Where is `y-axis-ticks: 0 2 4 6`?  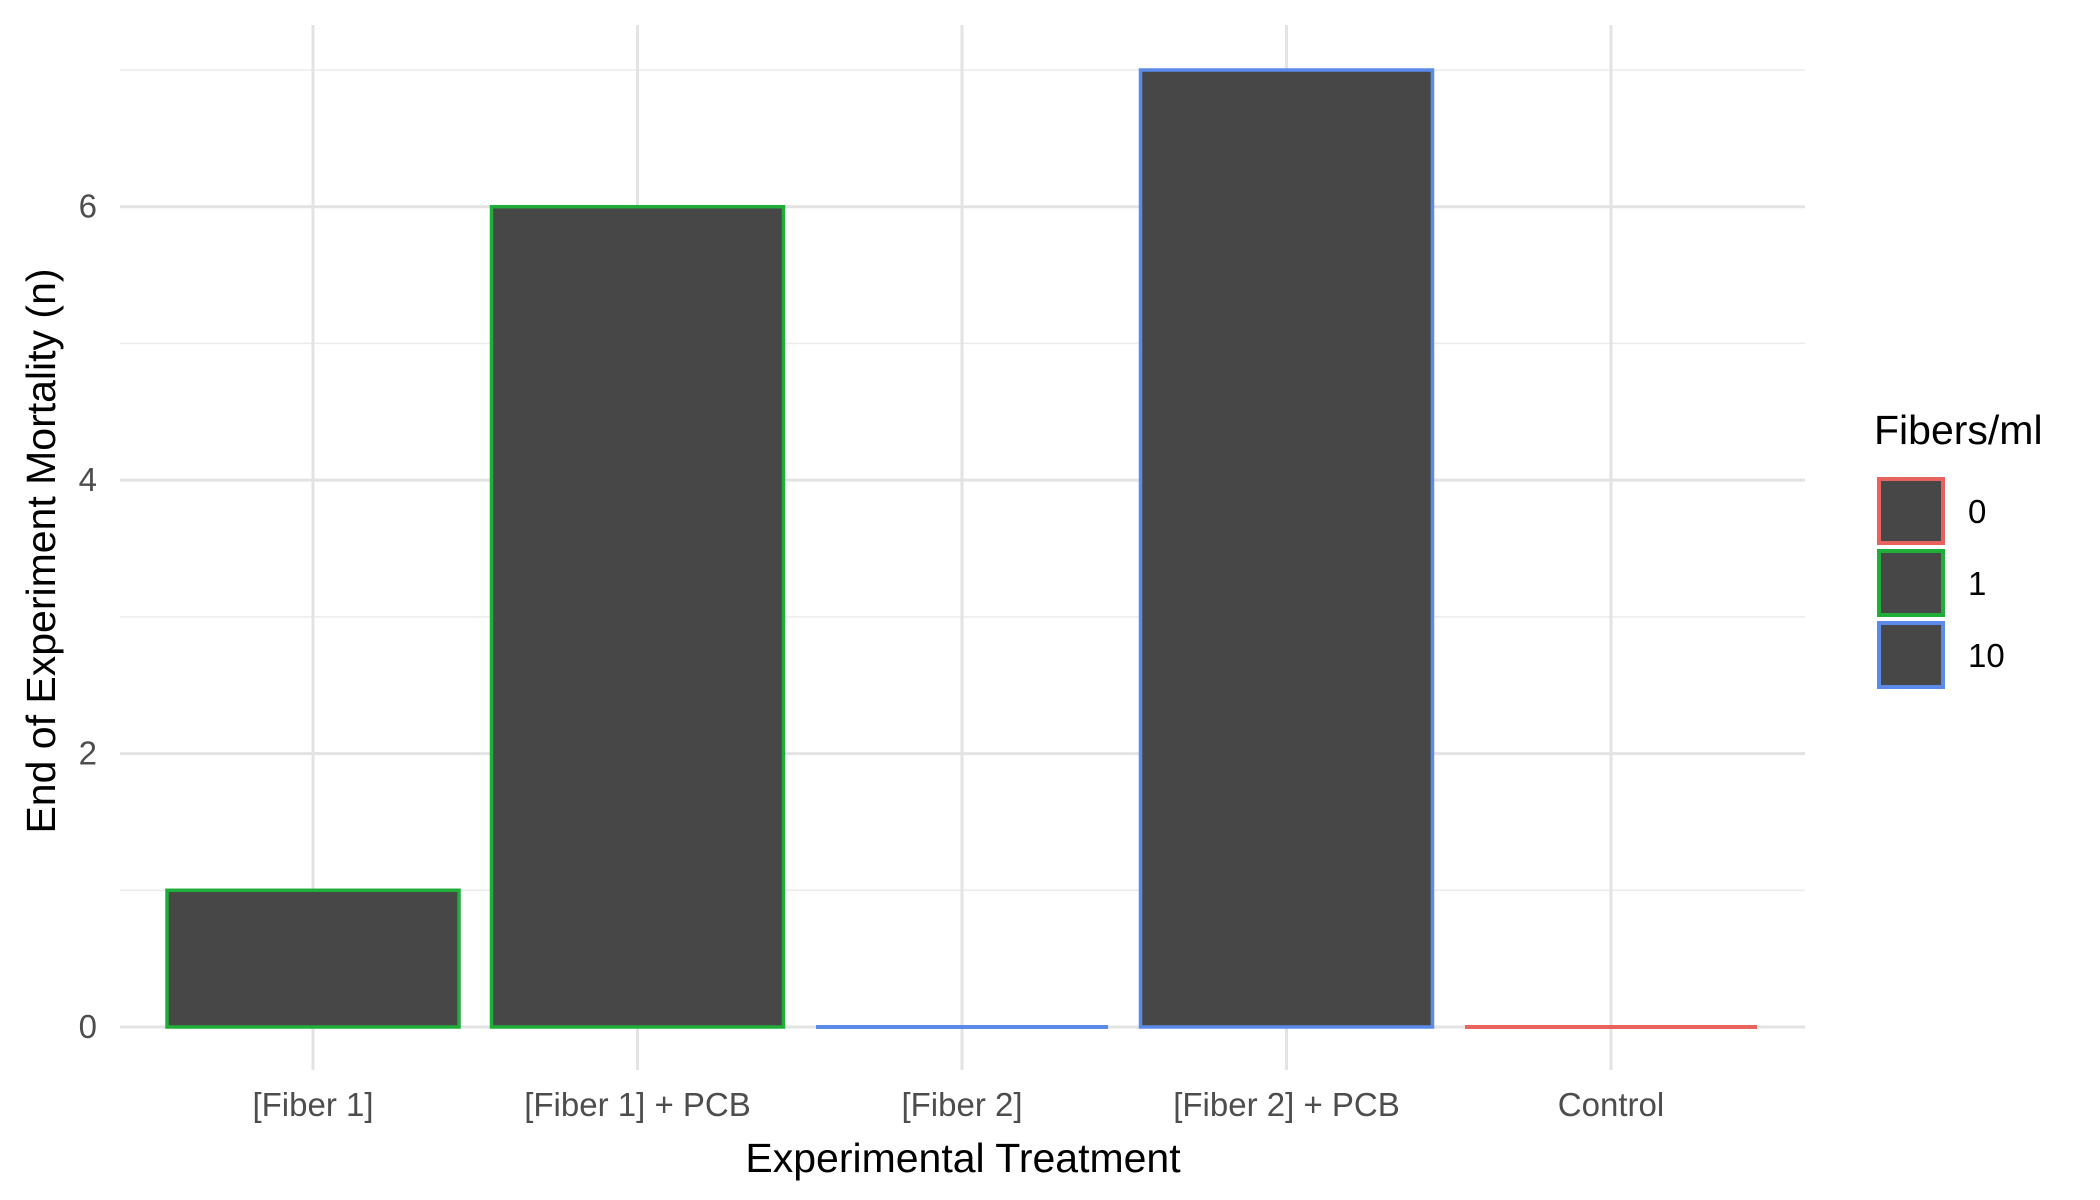
y-axis-ticks: 0 2 4 6 is located at coordinates (88, 616).